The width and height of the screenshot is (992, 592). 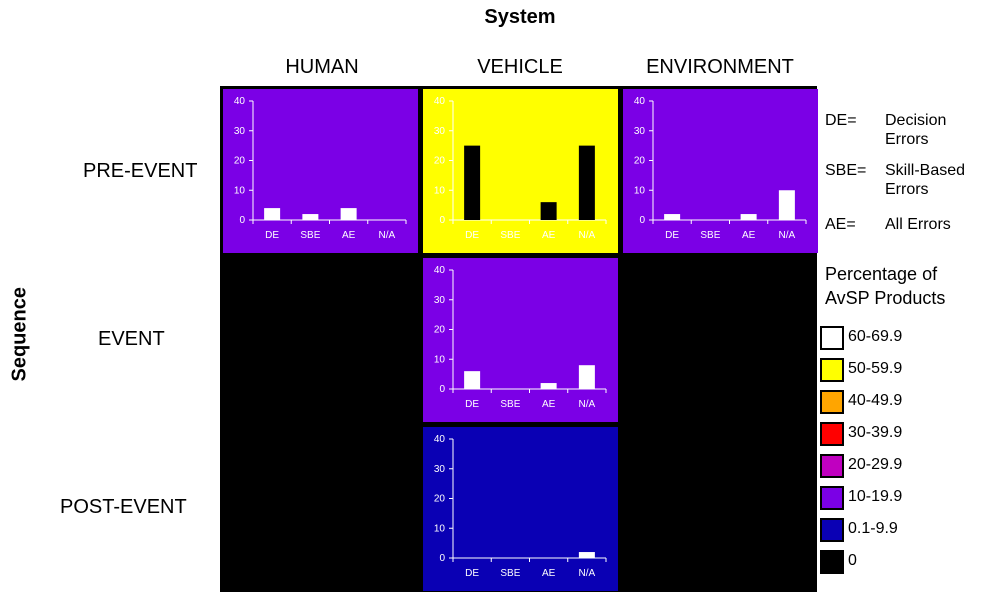 What do you see at coordinates (916, 120) in the screenshot?
I see `legend-desc-de-1: Decision` at bounding box center [916, 120].